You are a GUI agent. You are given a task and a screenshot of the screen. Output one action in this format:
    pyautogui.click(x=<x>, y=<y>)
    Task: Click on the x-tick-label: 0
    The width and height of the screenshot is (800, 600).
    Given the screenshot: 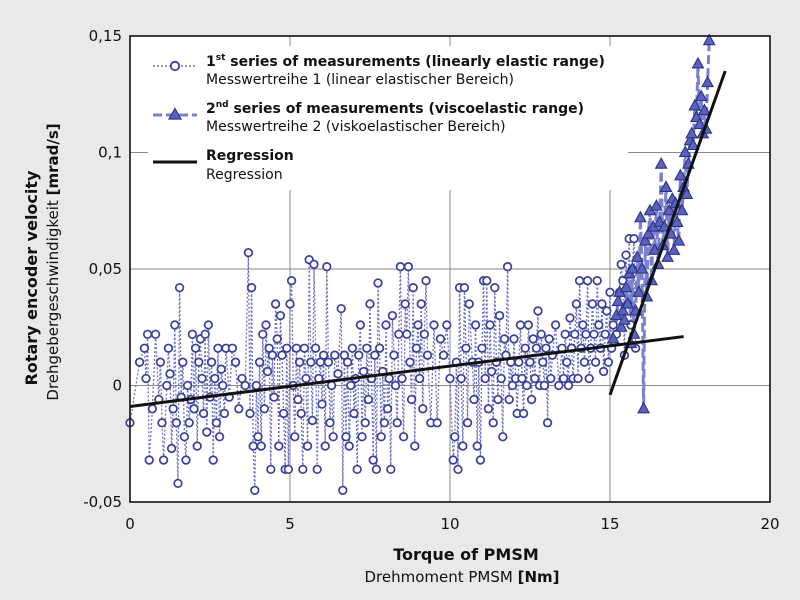 What is the action you would take?
    pyautogui.click(x=130, y=524)
    